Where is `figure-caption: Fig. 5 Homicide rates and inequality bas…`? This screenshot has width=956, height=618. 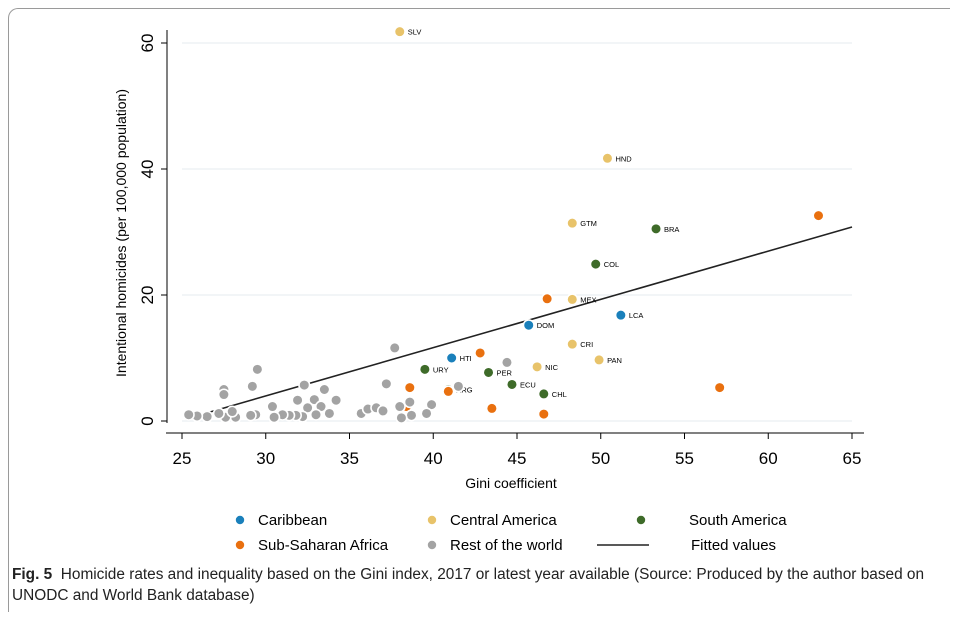
figure-caption: Fig. 5 Homicide rates and inequality bas… is located at coordinates (477, 585).